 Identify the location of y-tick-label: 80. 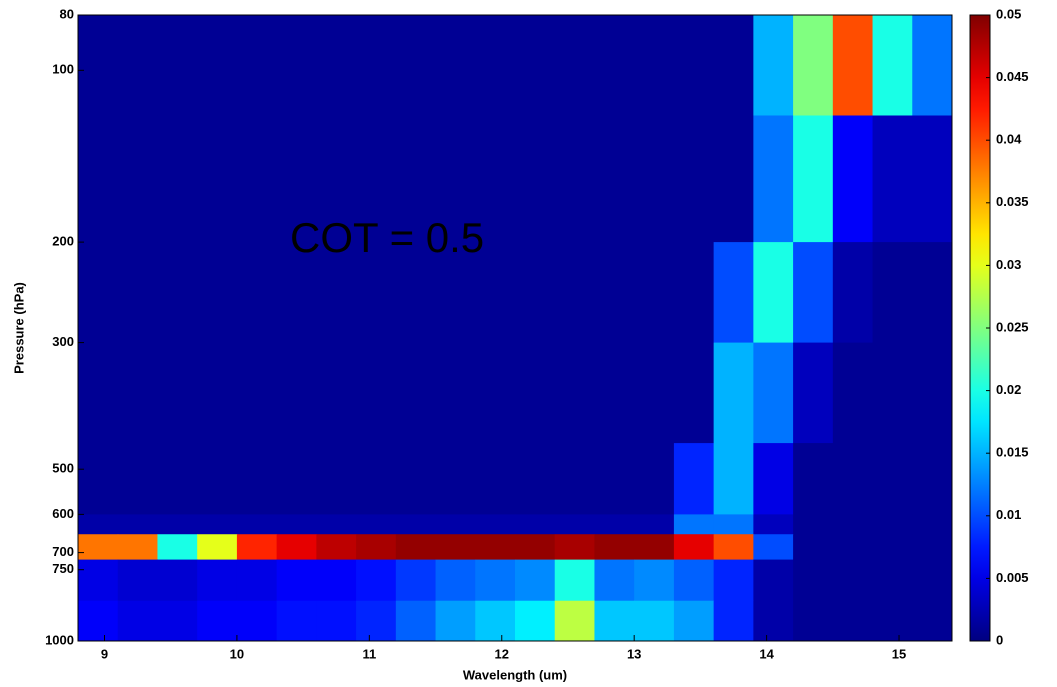
(67, 13).